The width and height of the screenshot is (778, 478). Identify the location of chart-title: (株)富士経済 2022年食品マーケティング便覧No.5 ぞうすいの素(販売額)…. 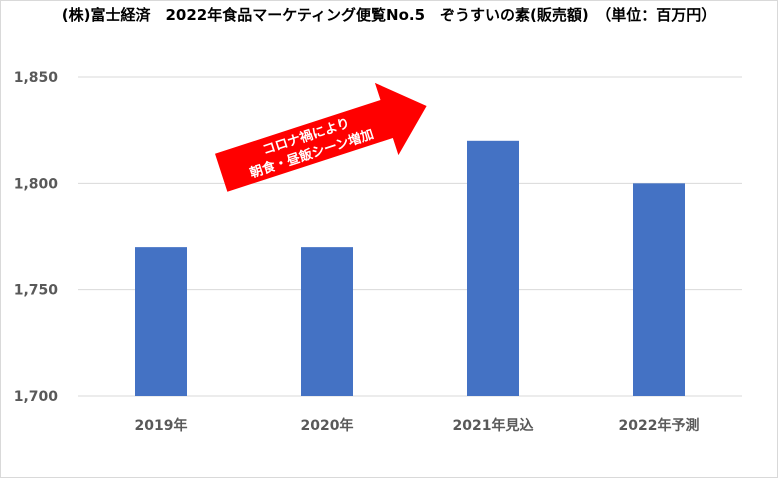
(389, 15).